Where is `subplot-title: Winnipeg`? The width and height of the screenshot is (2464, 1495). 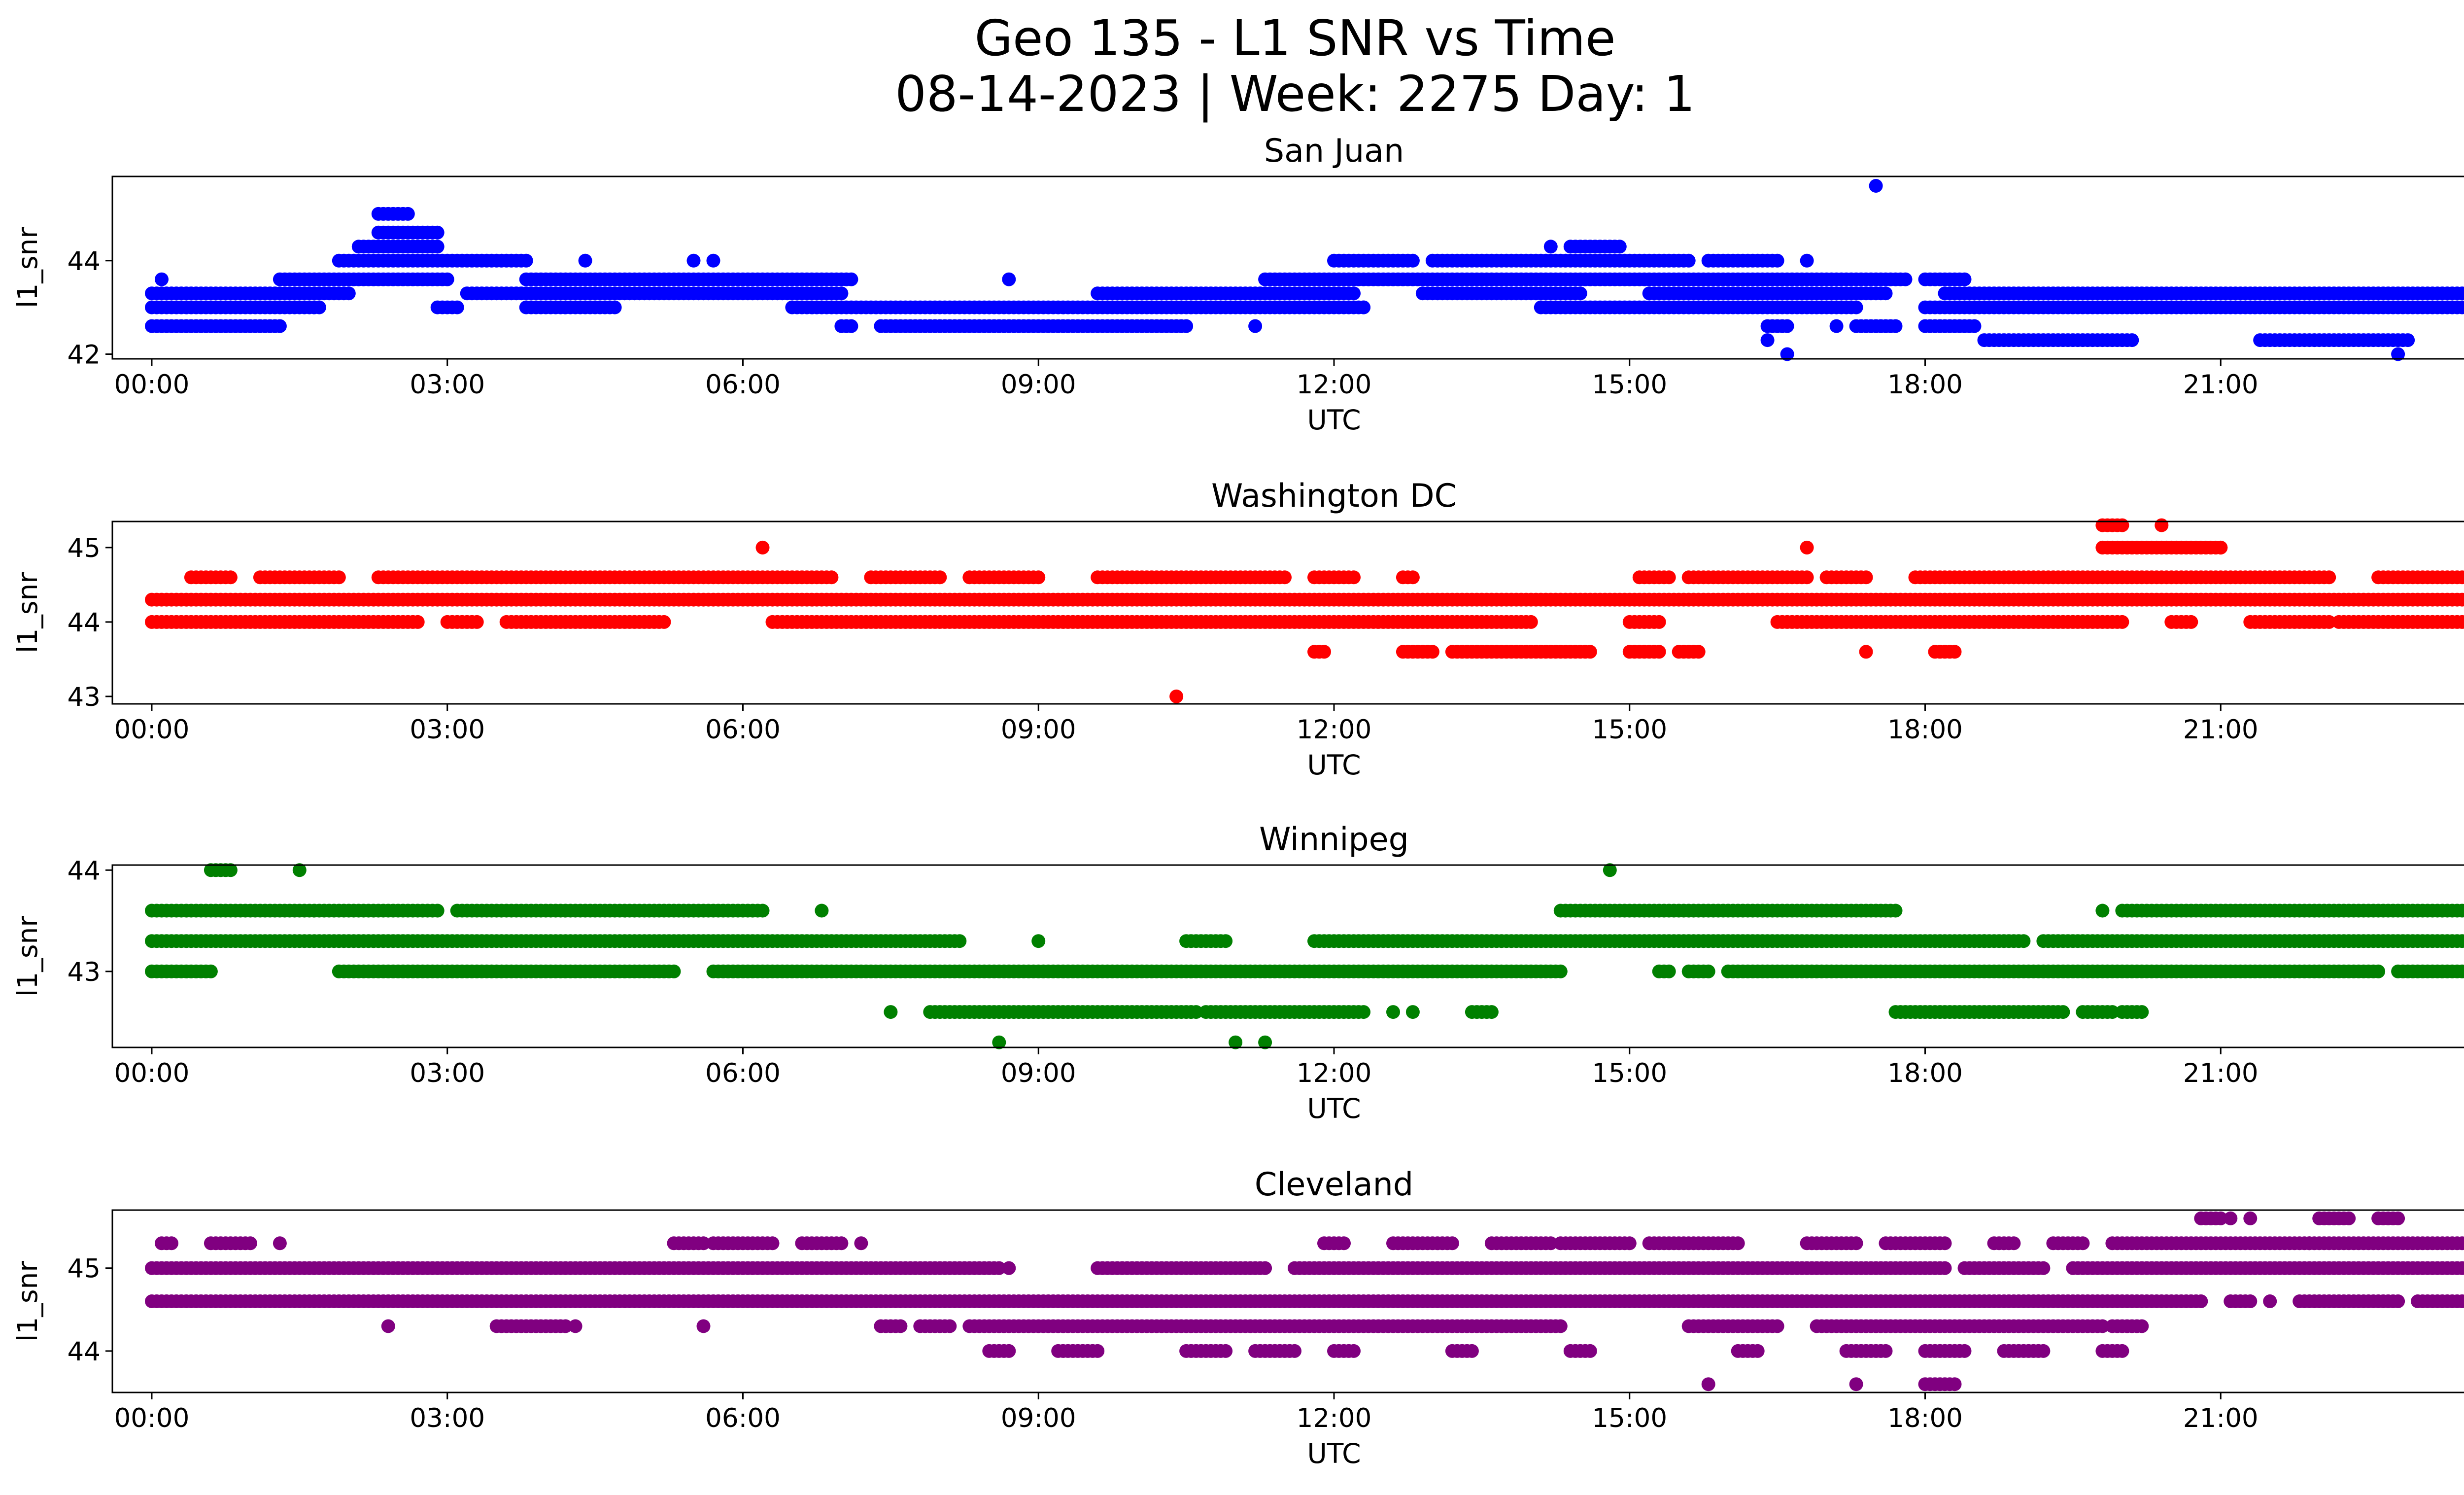
subplot-title: Winnipeg is located at coordinates (1334, 839).